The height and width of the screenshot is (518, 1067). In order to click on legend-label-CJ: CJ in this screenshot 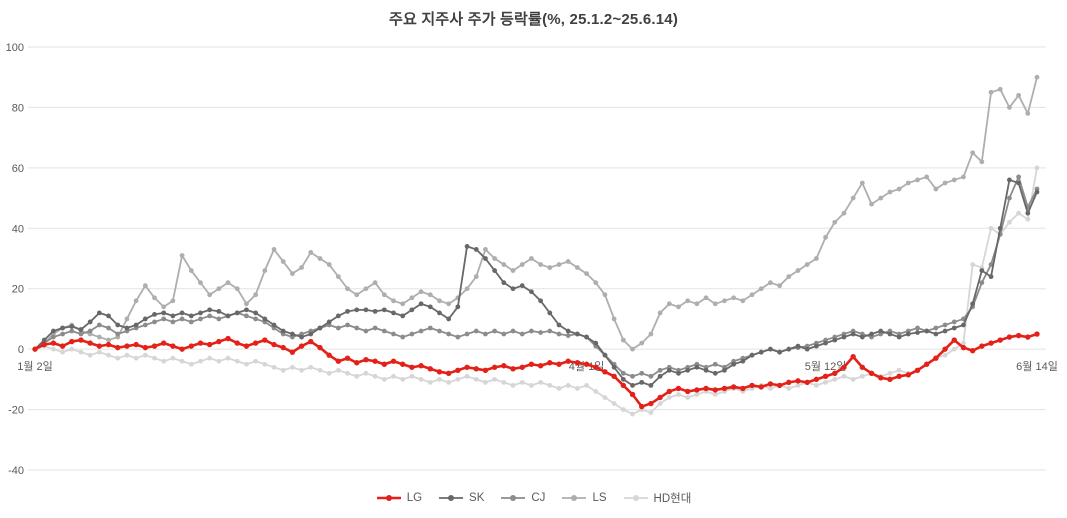, I will do `click(538, 498)`.